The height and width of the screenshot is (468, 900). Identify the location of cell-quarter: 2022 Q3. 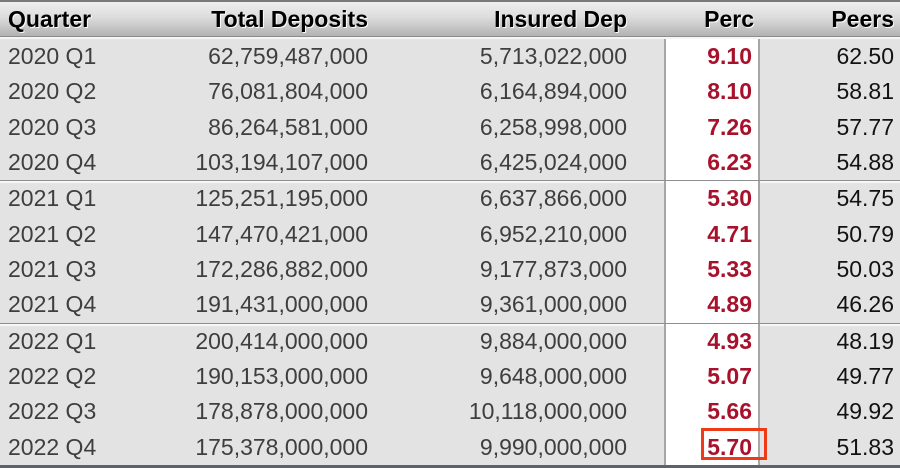
(52, 411).